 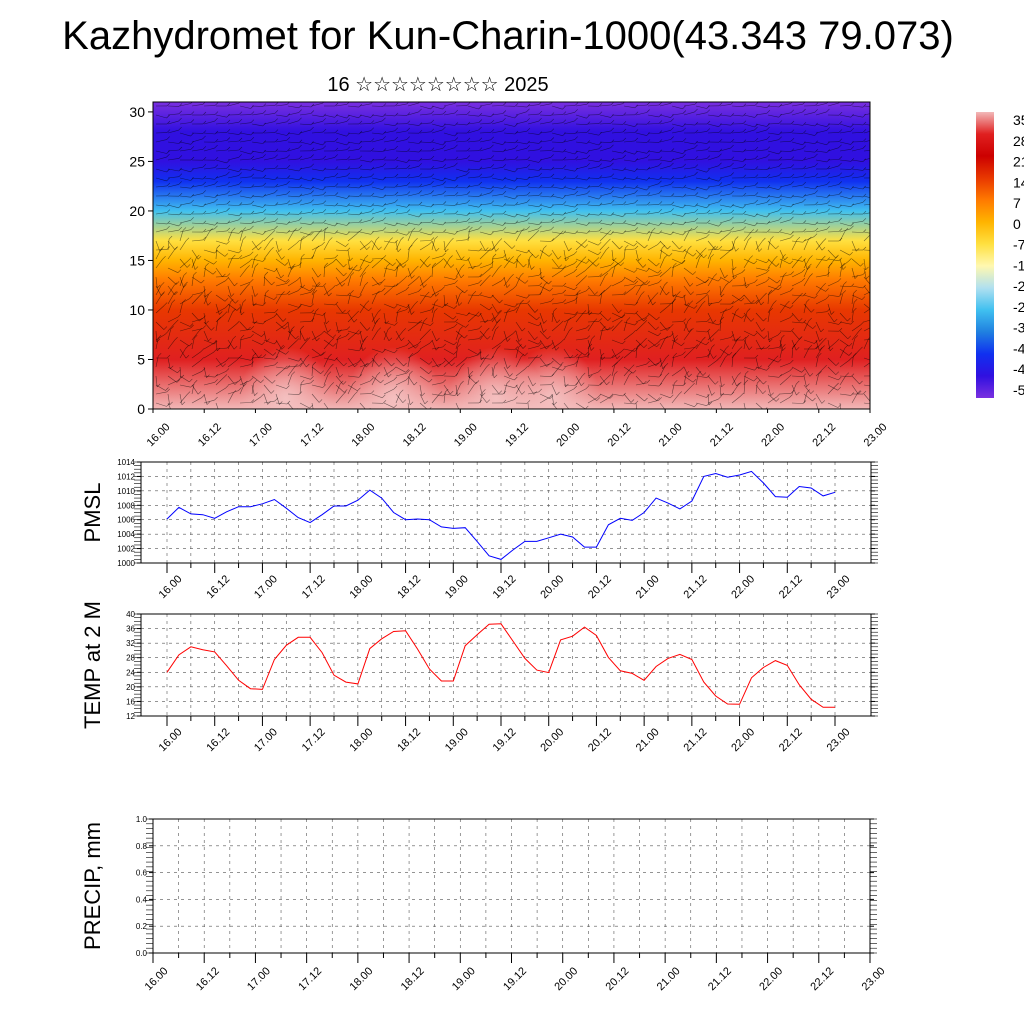 I want to click on y-tick-label: 0.8, so click(x=142, y=846).